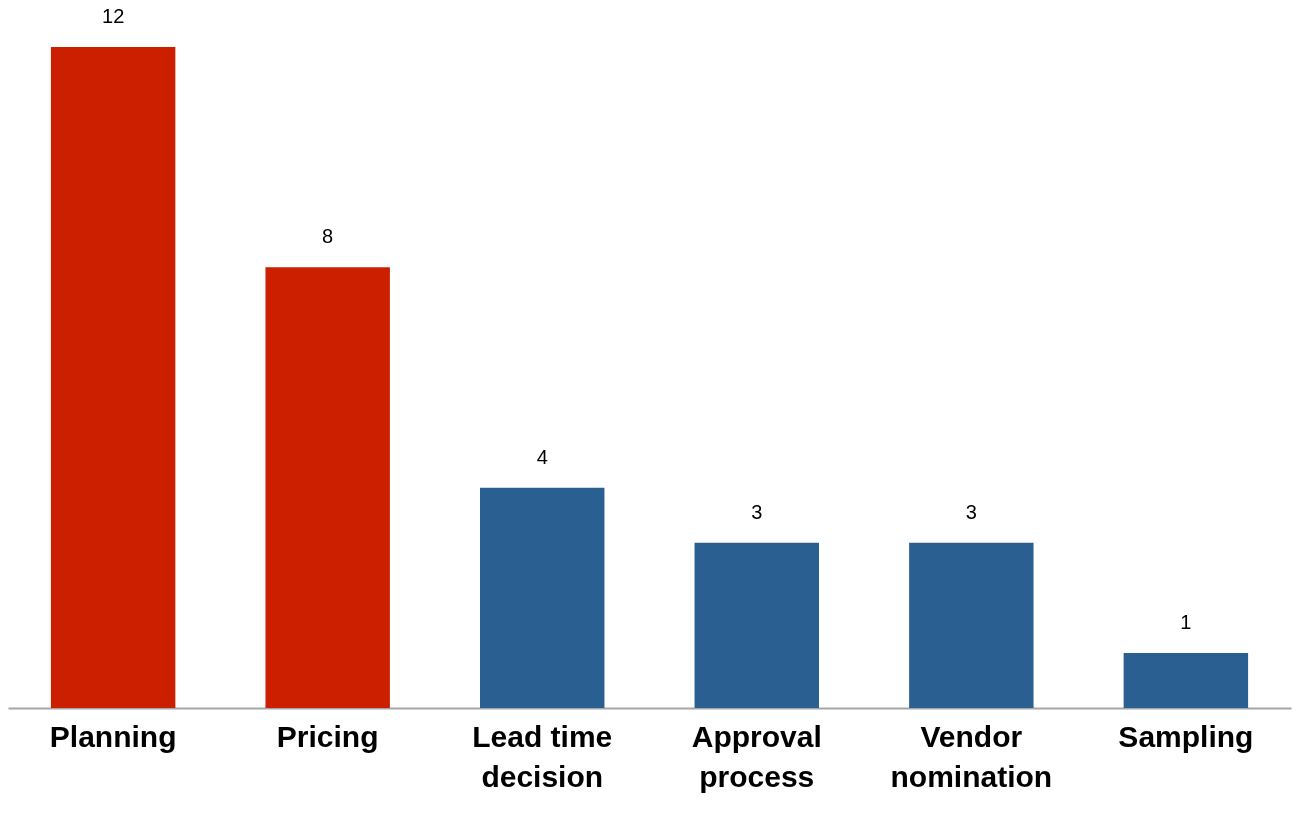  Describe the element at coordinates (756, 756) in the screenshot. I see `x-tick-label: Approval process` at that location.